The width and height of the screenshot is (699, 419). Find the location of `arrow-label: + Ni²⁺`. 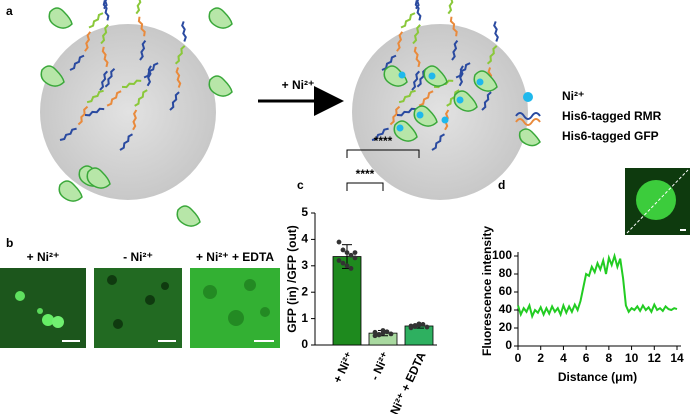

arrow-label: + Ni²⁺ is located at coordinates (298, 85).